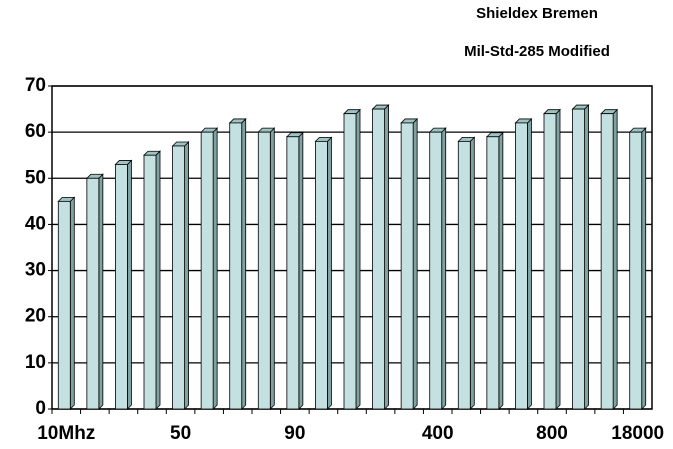  Describe the element at coordinates (637, 433) in the screenshot. I see `x-tick-label: 18000` at that location.